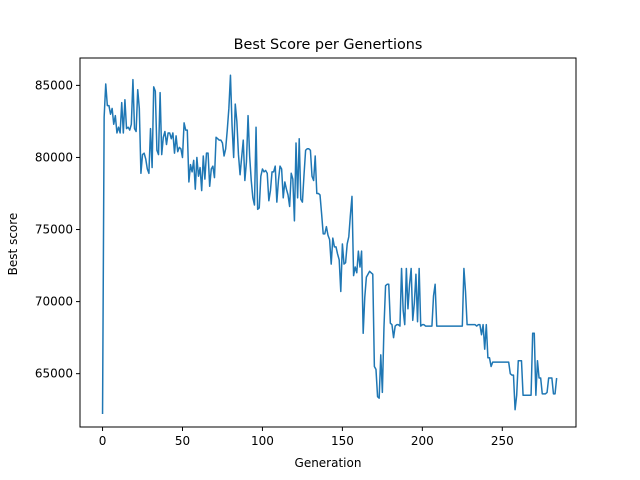 Image resolution: width=640 pixels, height=480 pixels. Describe the element at coordinates (422, 441) in the screenshot. I see `x-tick-label: 200` at that location.